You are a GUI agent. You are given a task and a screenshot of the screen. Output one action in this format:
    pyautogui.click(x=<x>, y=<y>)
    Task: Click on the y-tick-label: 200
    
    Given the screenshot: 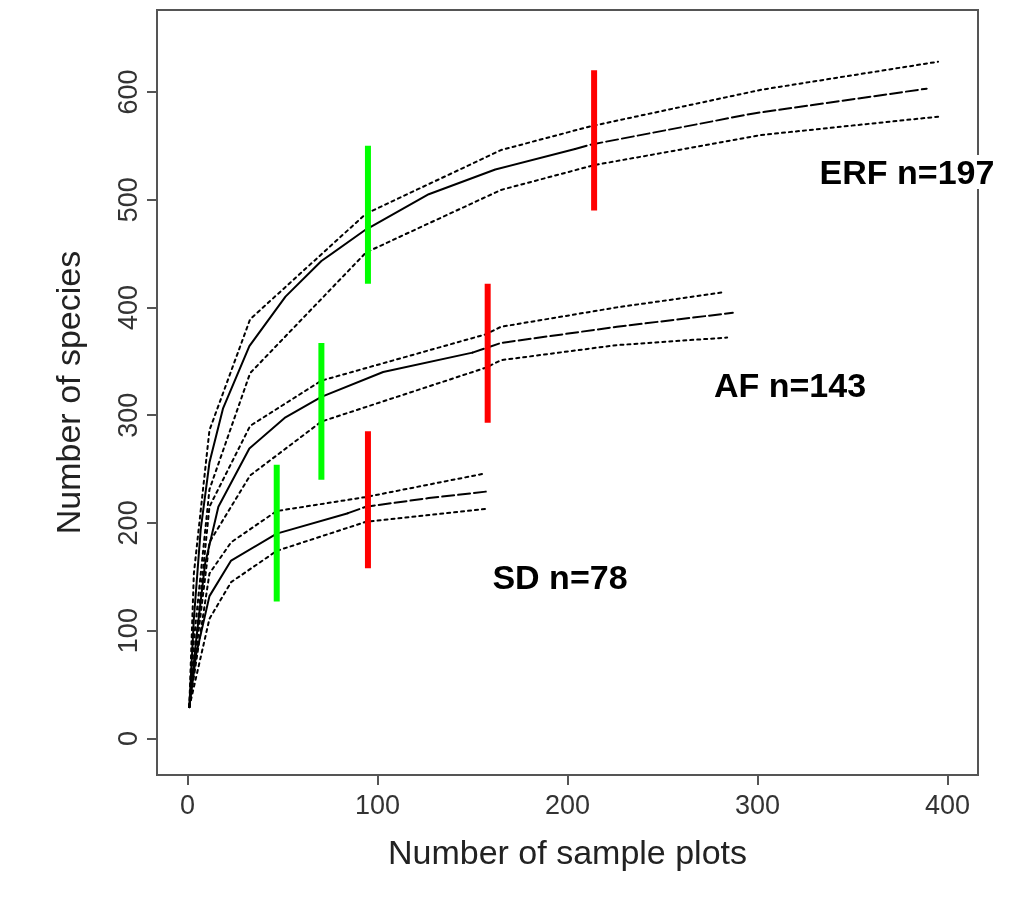 What is the action you would take?
    pyautogui.click(x=127, y=523)
    